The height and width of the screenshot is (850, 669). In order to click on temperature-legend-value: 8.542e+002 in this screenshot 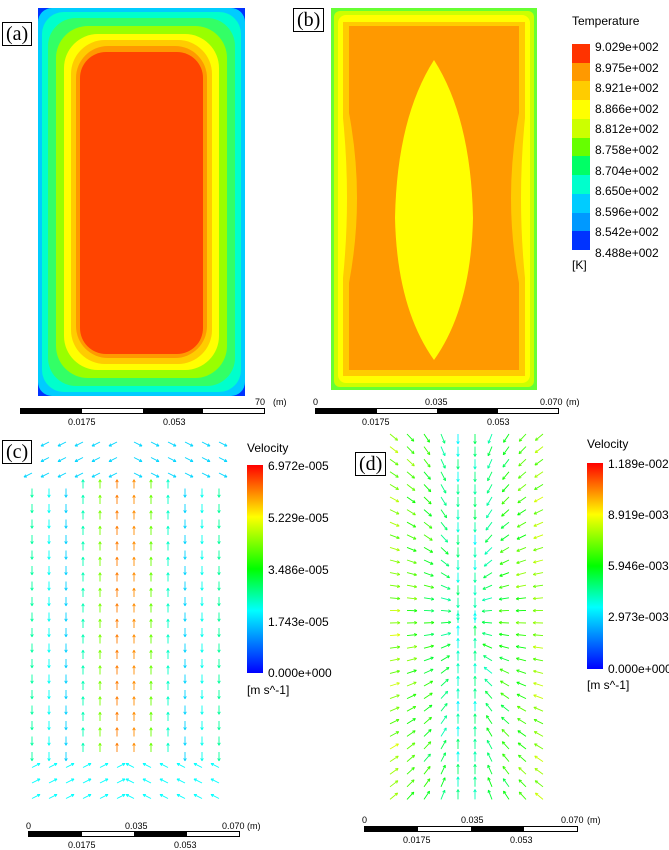, I will do `click(627, 232)`.